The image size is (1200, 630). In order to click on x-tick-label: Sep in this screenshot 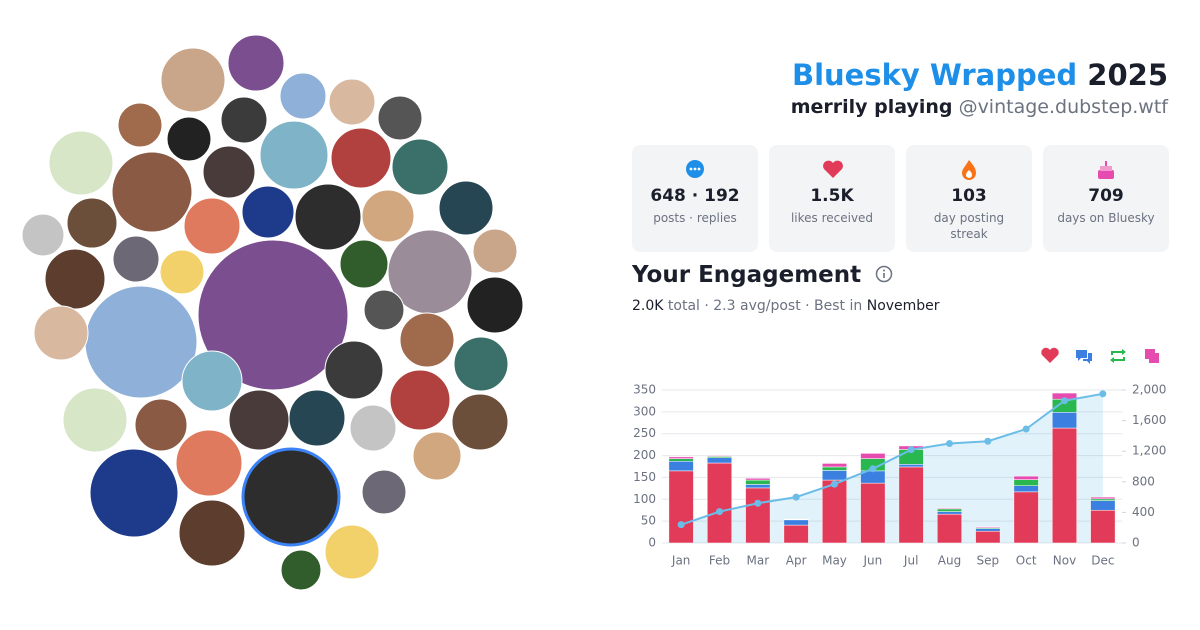, I will do `click(988, 561)`.